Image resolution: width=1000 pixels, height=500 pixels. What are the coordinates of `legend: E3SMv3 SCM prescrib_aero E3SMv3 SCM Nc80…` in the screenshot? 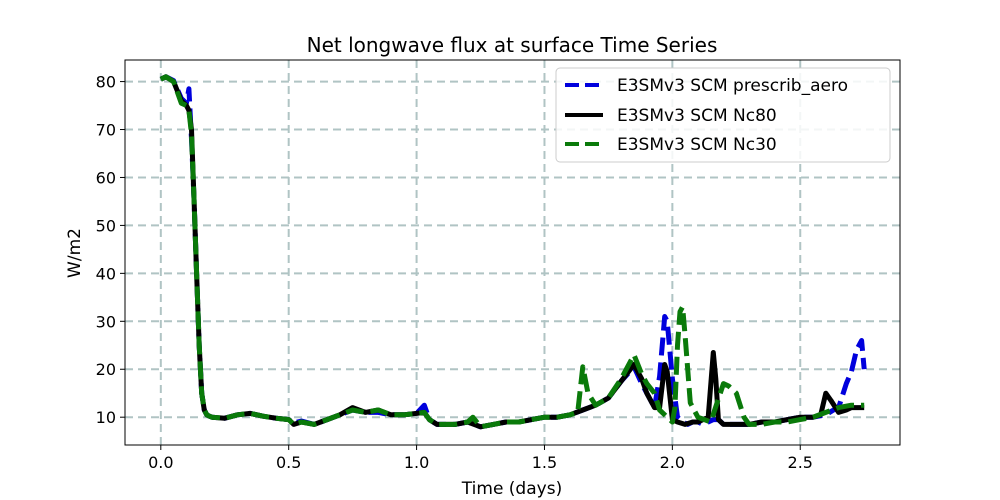 It's located at (723, 115).